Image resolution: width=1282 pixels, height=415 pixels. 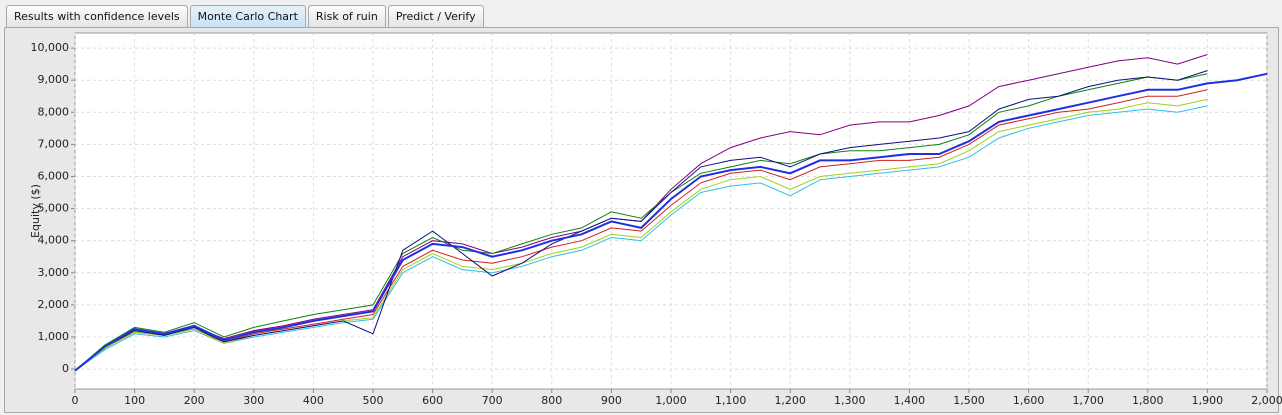 What do you see at coordinates (731, 400) in the screenshot?
I see `x-tick-label: 1,100` at bounding box center [731, 400].